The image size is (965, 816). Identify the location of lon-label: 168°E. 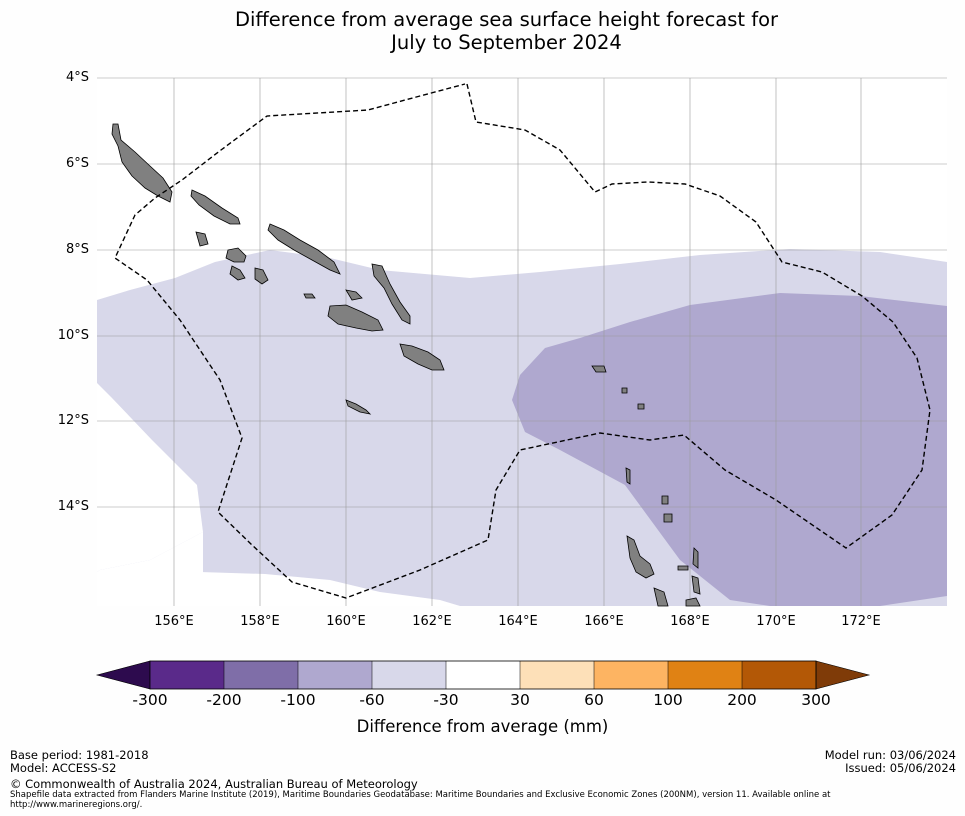
(690, 621).